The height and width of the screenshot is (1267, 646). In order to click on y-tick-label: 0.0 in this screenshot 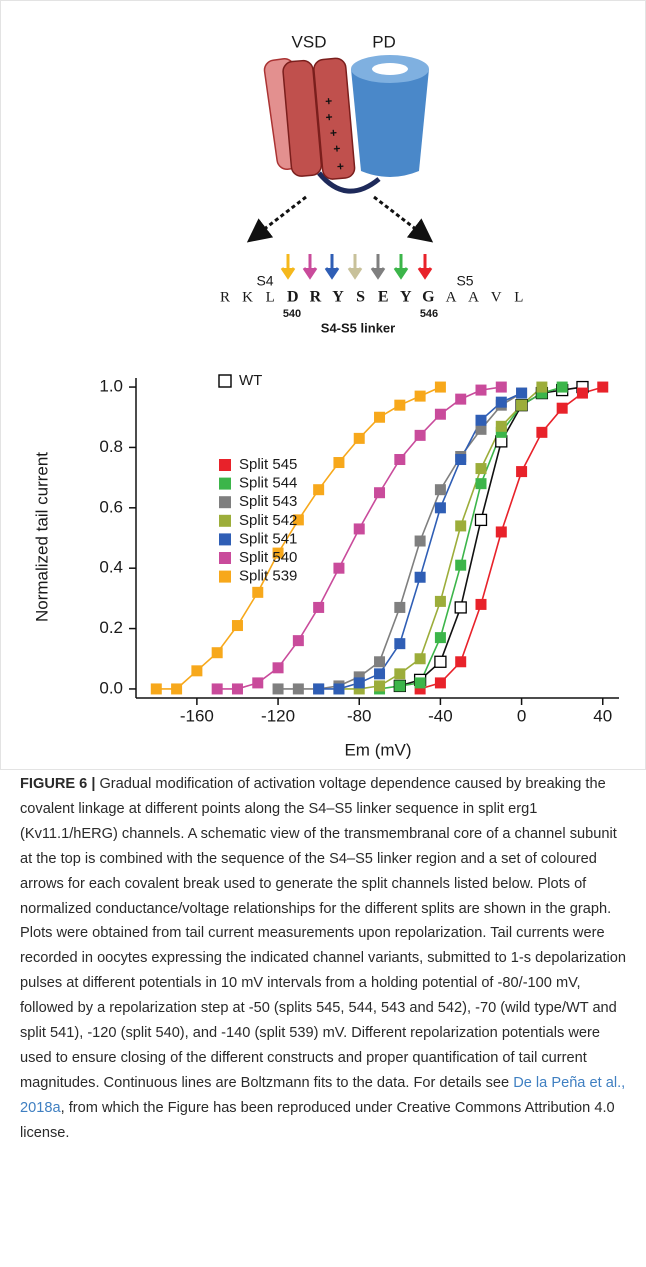, I will do `click(111, 687)`.